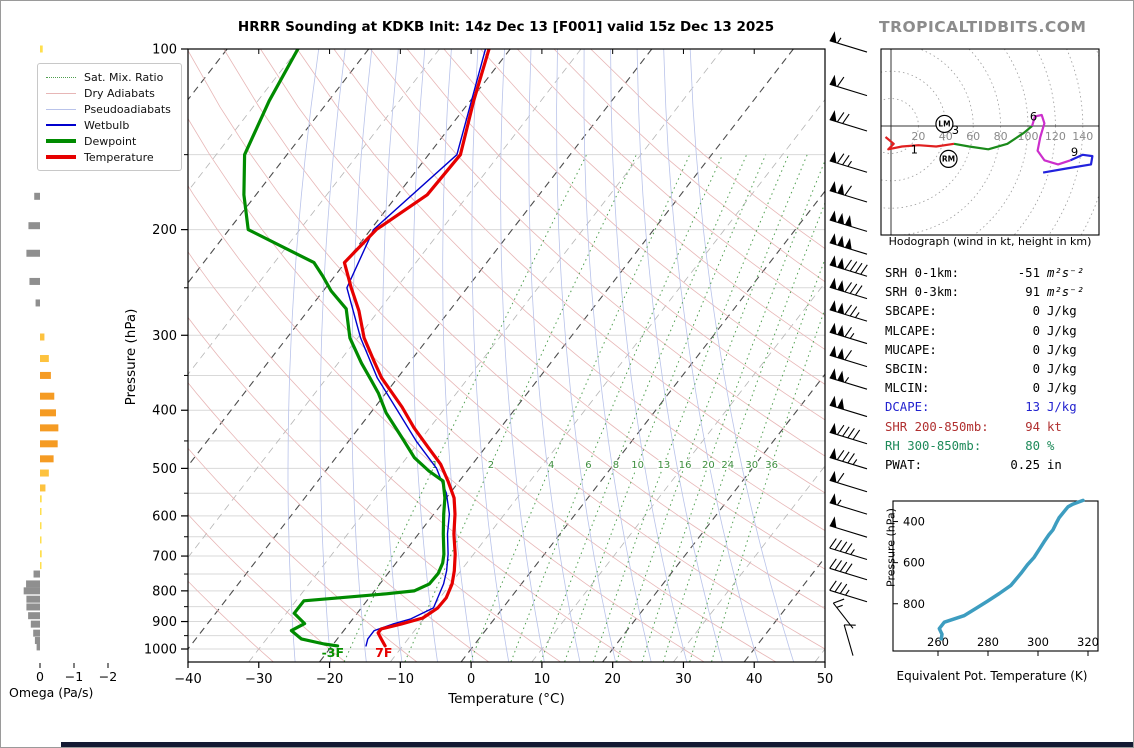  Describe the element at coordinates (990, 241) in the screenshot. I see `hodograph-caption: Hodograph (wind in kt, height in km)` at that location.